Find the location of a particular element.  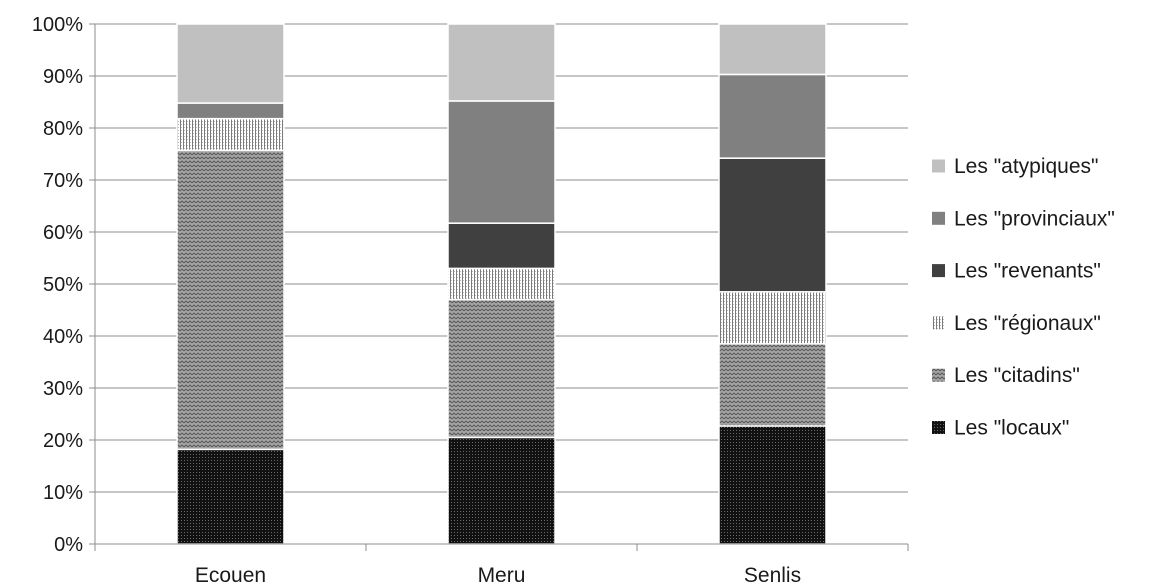

x-category-label: Senlis is located at coordinates (772, 575).